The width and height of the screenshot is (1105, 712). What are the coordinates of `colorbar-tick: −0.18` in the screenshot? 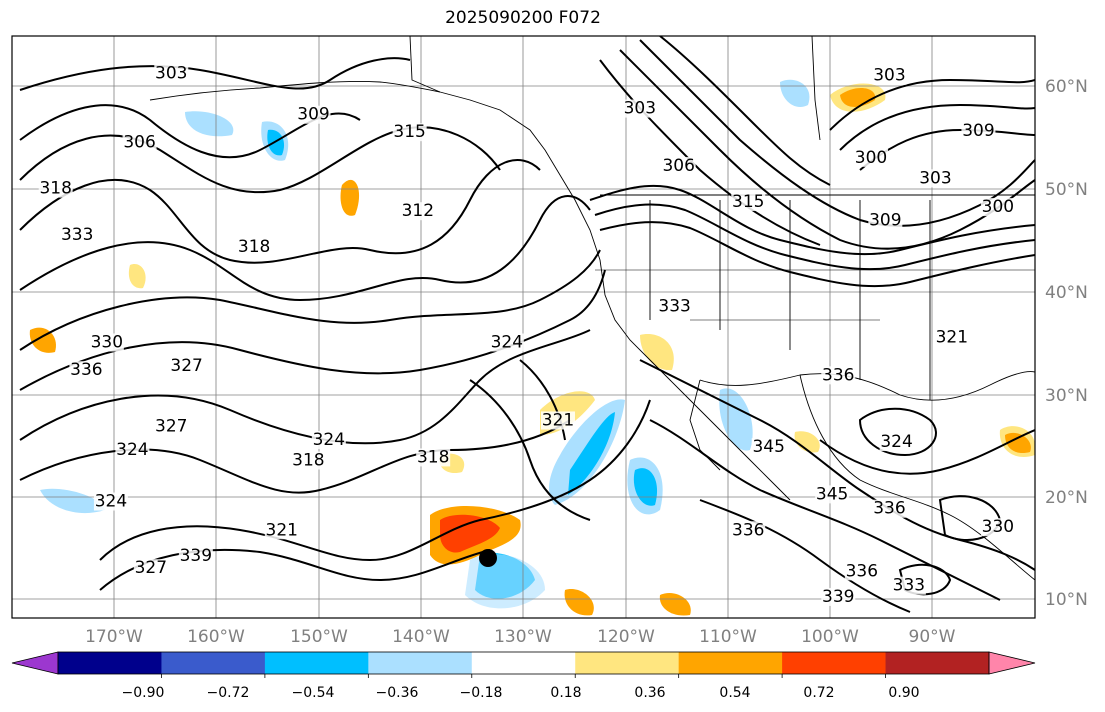 It's located at (481, 693).